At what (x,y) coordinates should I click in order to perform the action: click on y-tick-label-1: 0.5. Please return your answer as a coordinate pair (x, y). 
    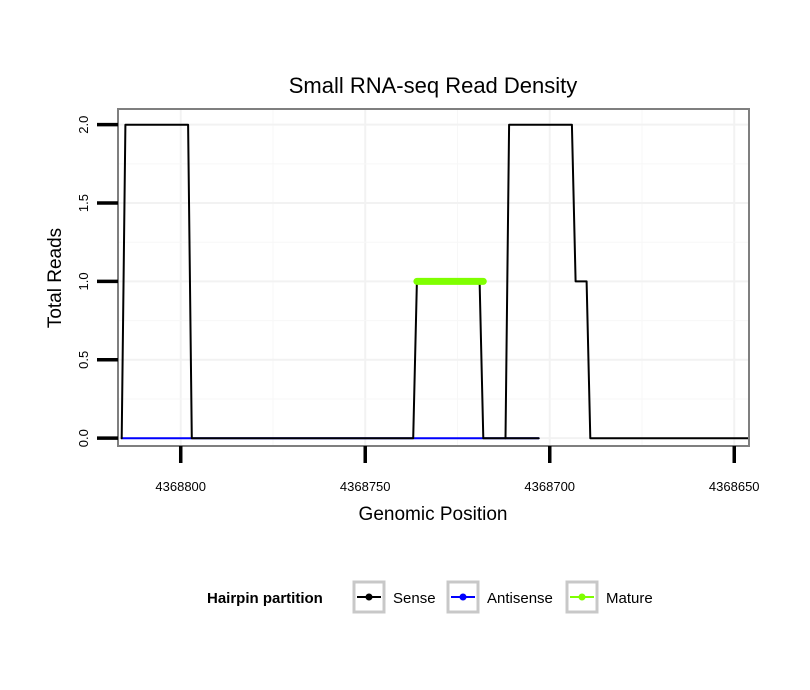
    Looking at the image, I should click on (83, 360).